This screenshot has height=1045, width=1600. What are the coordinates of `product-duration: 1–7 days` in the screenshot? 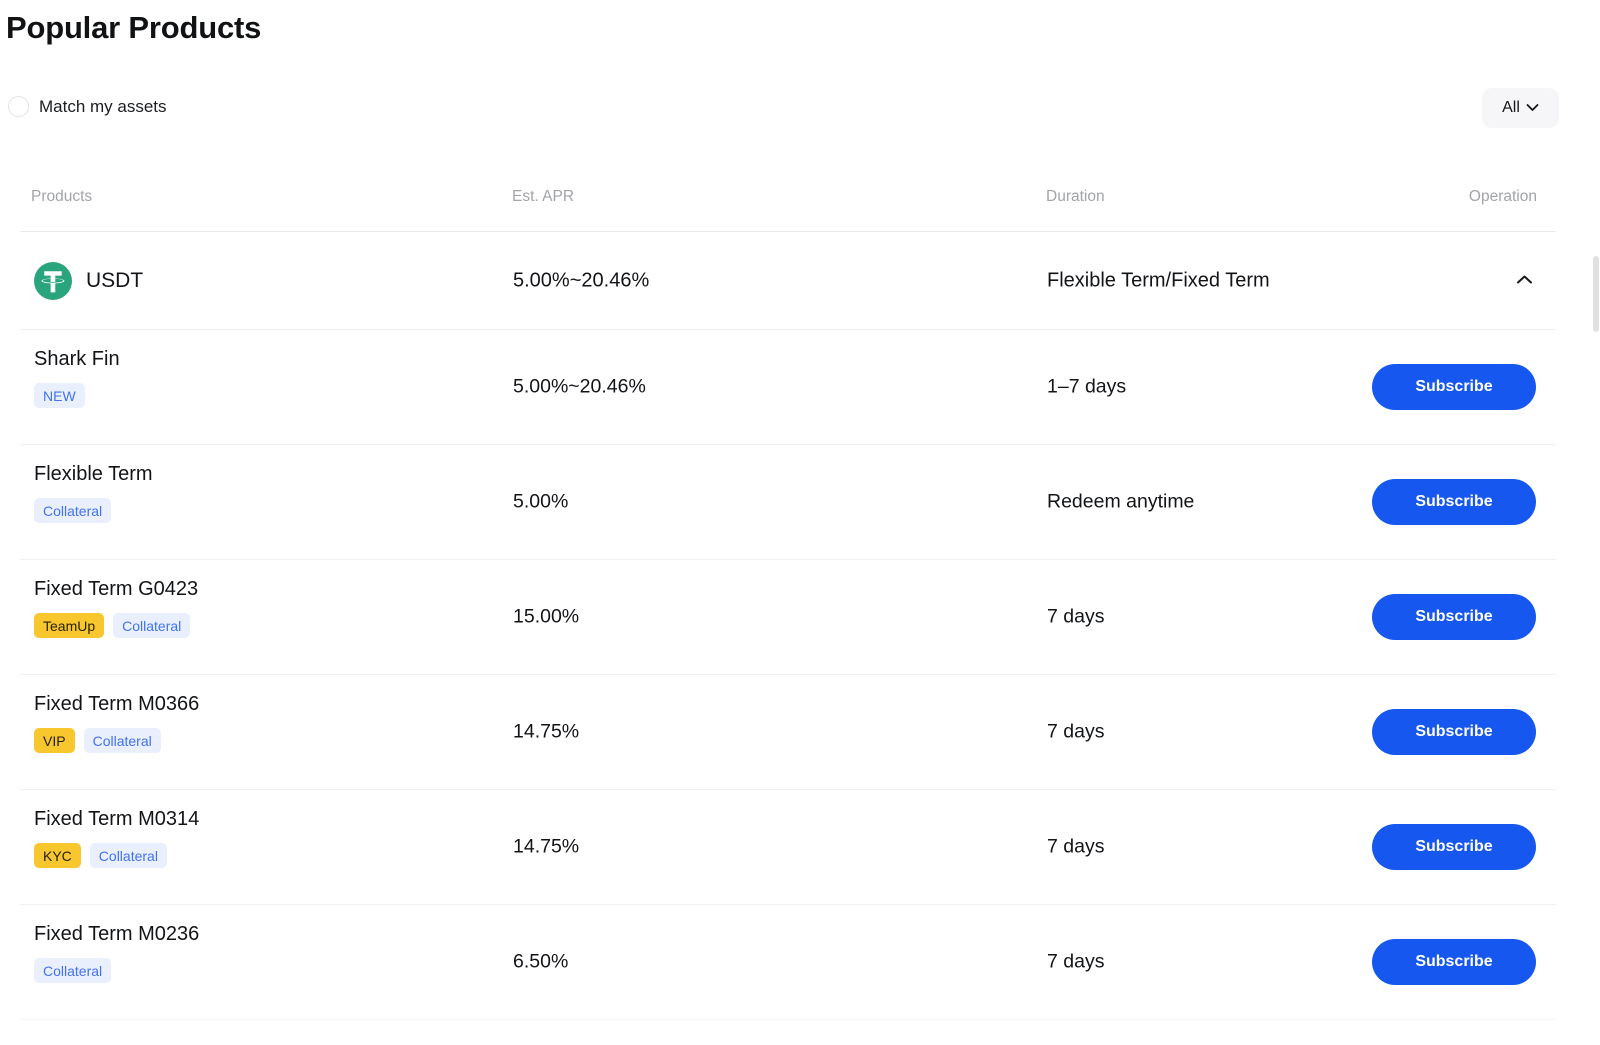 It's located at (1087, 386).